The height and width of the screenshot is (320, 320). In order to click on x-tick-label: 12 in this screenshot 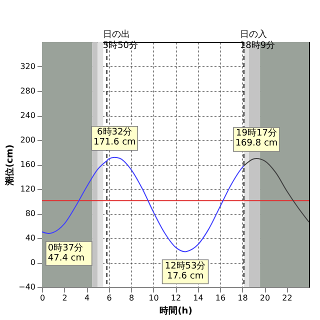, I will do `click(176, 298)`.